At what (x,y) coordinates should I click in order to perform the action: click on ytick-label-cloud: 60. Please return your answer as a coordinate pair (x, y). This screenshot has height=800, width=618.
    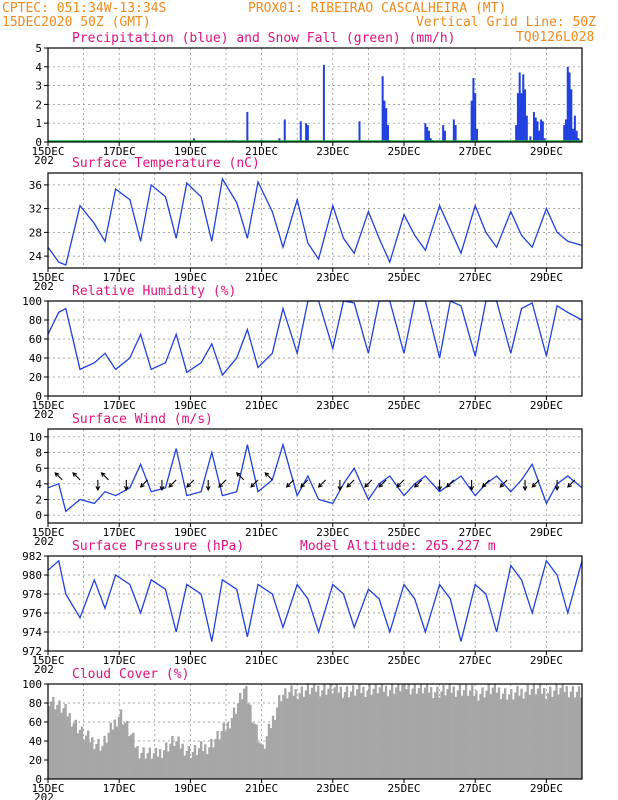
    Looking at the image, I should click on (35, 722).